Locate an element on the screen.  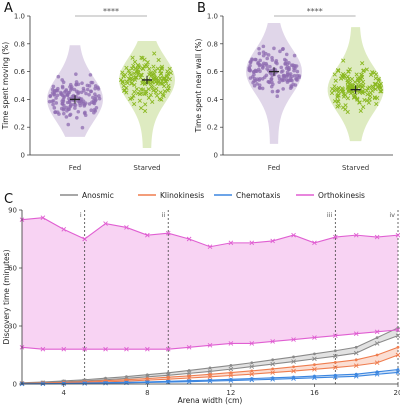
points-fed is located at coordinates (274, 71).